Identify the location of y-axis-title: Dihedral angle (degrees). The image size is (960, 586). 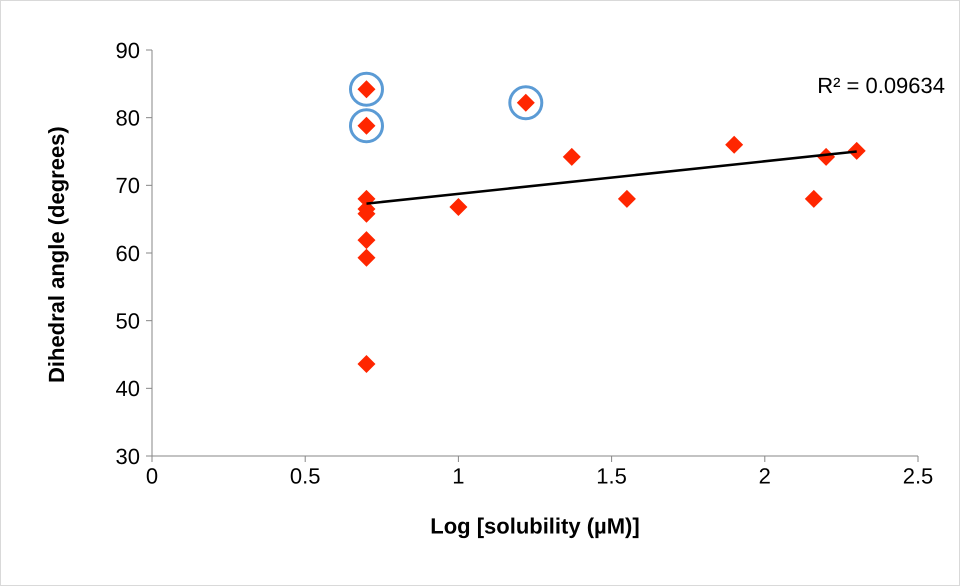
(56, 254).